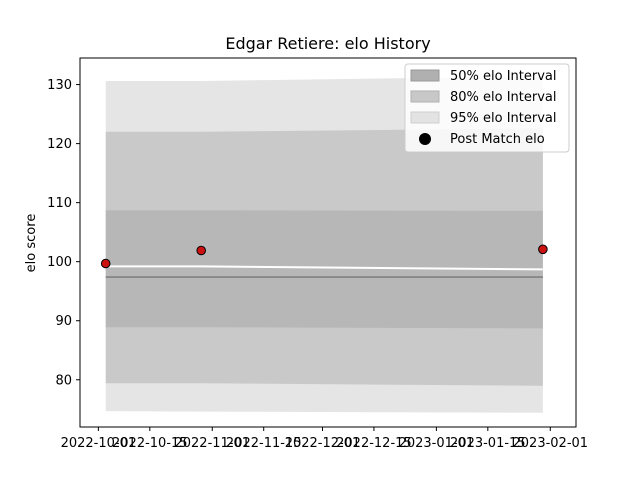 This screenshot has width=640, height=480. Describe the element at coordinates (503, 118) in the screenshot. I see `legend-label-95: 95% elo Interval` at that location.